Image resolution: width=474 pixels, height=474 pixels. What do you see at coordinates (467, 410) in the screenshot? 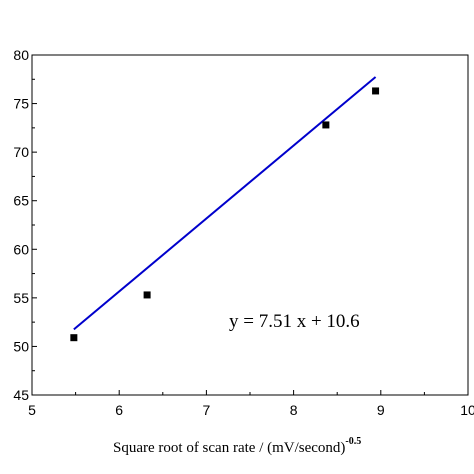
I see `x-tick-label: 10` at bounding box center [467, 410].